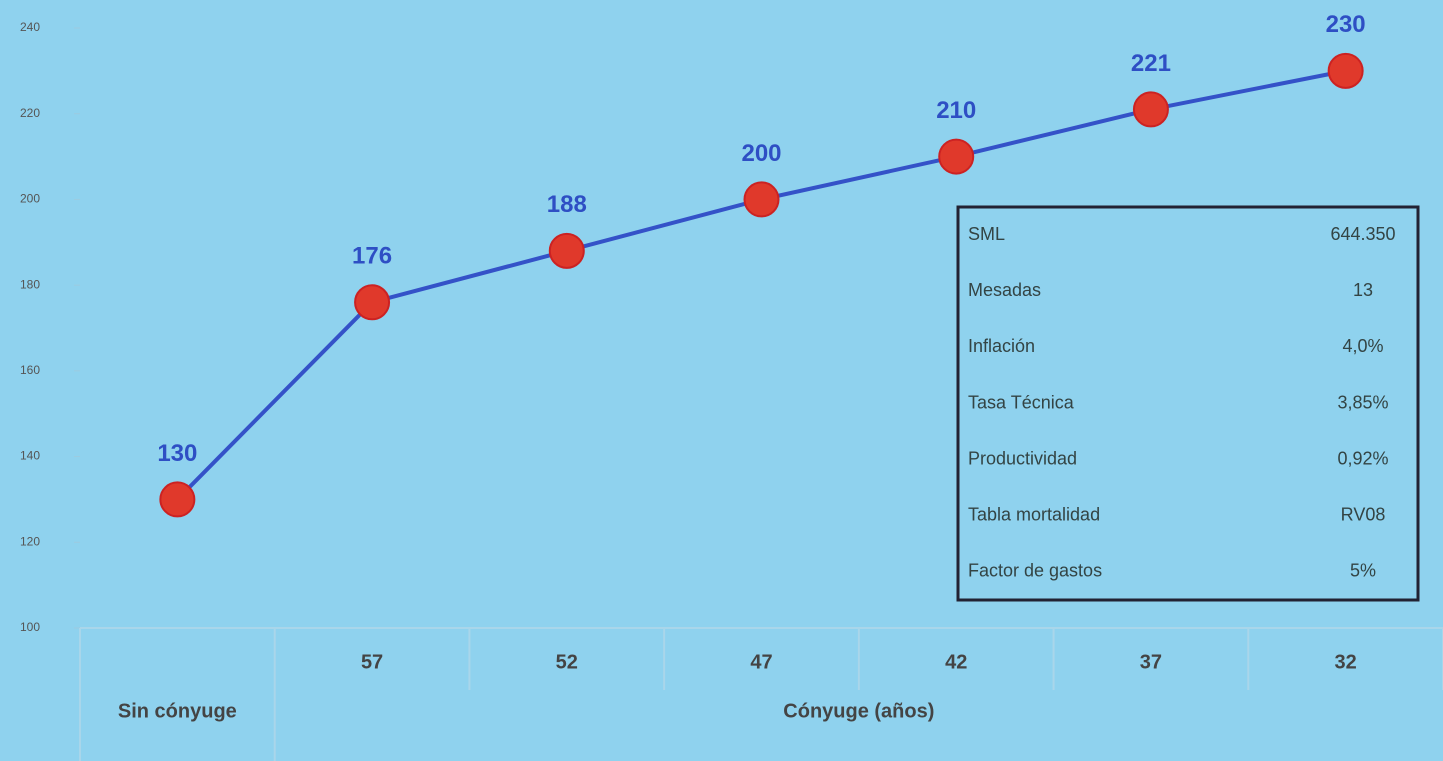 This screenshot has height=761, width=1443. I want to click on y-tick-label: 160, so click(30, 370).